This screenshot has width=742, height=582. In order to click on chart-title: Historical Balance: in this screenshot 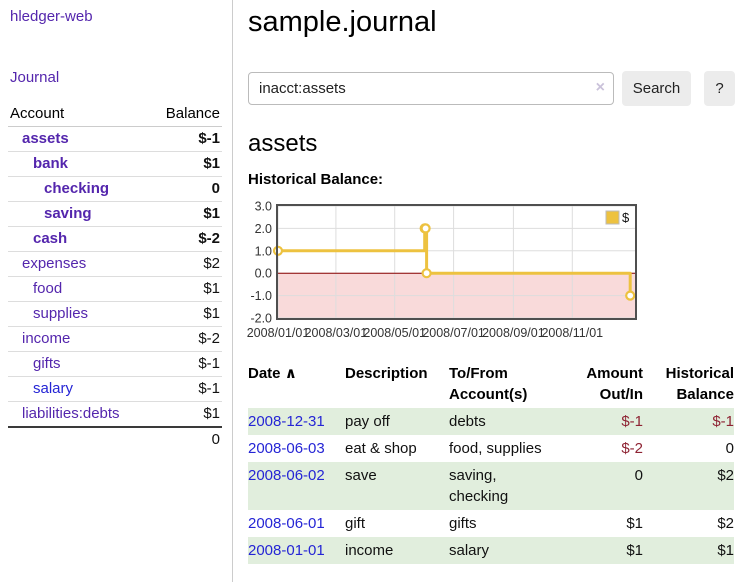, I will do `click(316, 179)`.